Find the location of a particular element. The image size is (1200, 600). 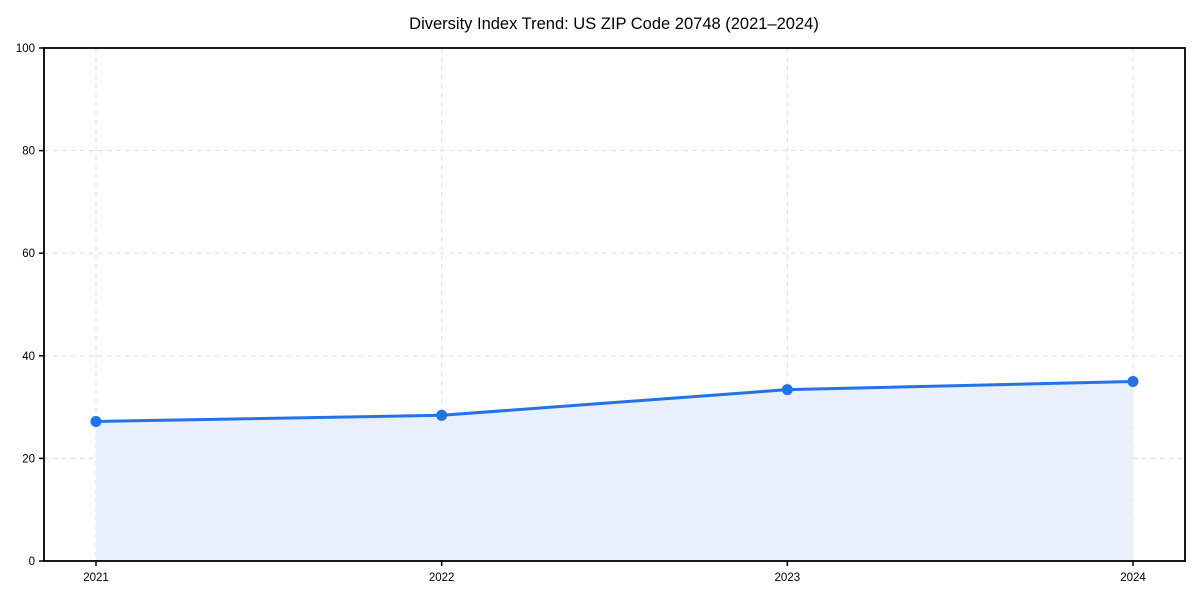

y-tick-label: 20 is located at coordinates (28, 459).